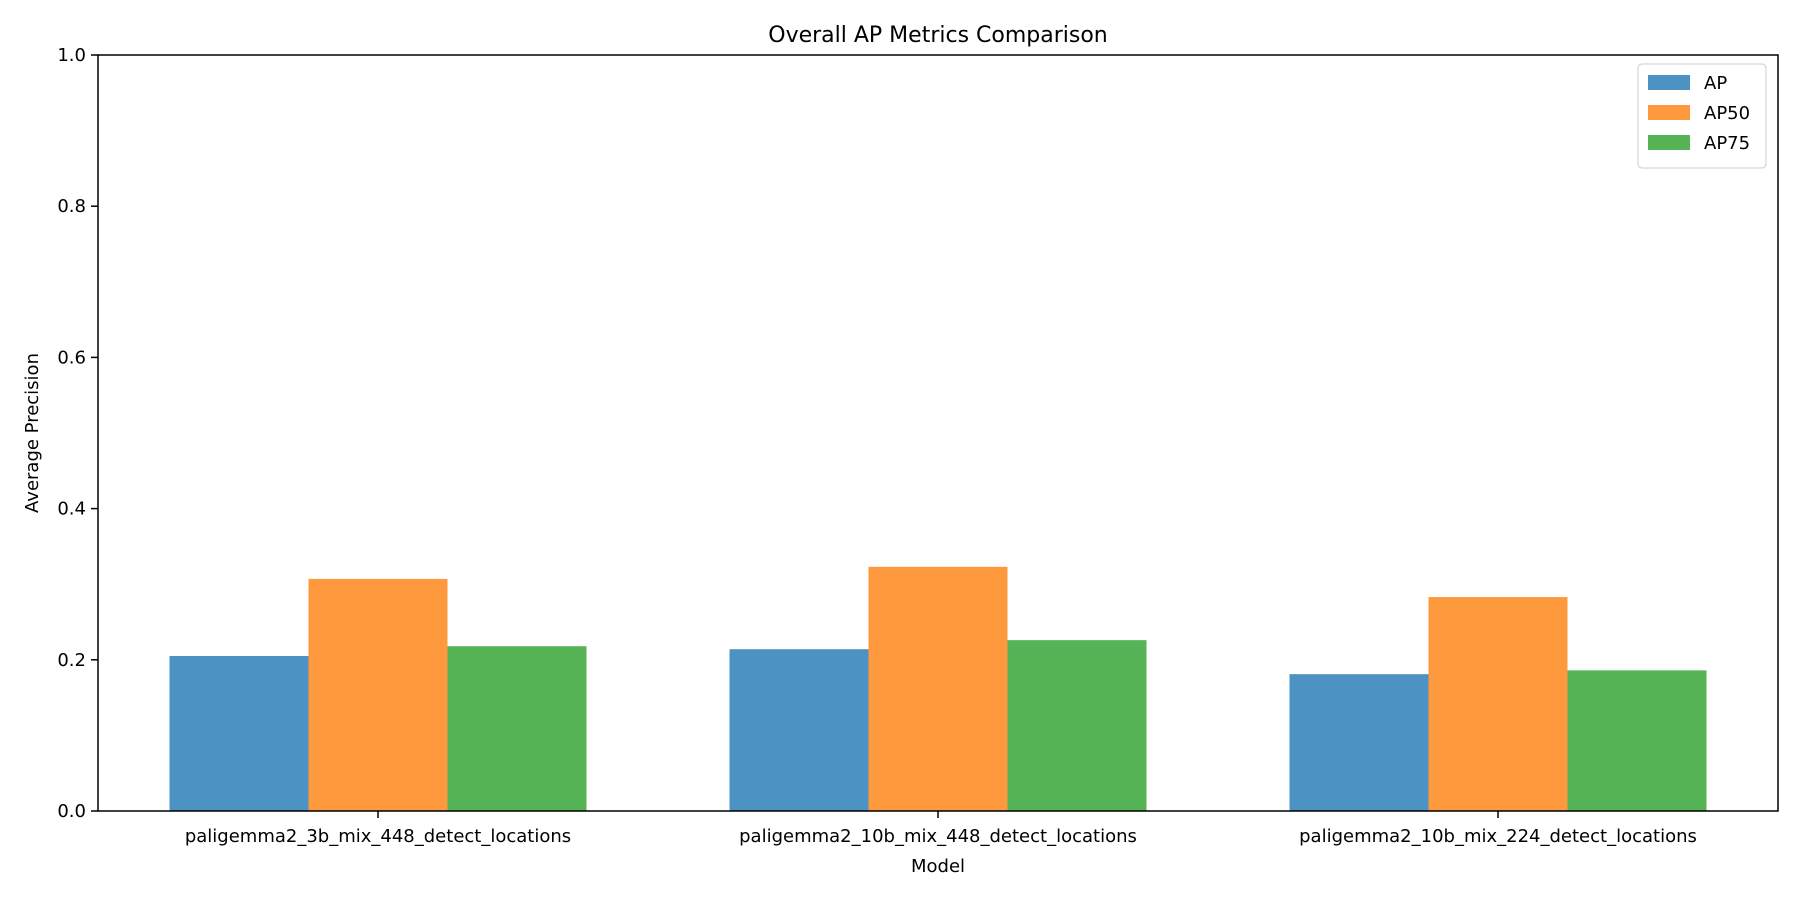 The width and height of the screenshot is (1800, 900). Describe the element at coordinates (32, 433) in the screenshot. I see `y-axis-label: Average Precision` at that location.